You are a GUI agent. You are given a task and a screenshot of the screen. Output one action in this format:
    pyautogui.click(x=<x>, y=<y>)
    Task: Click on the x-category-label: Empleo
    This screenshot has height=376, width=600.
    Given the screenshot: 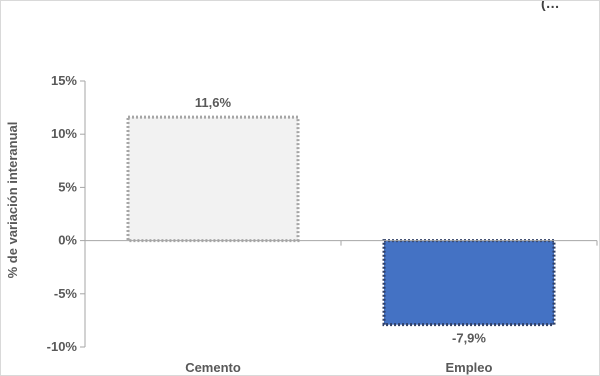 What is the action you would take?
    pyautogui.click(x=469, y=367)
    